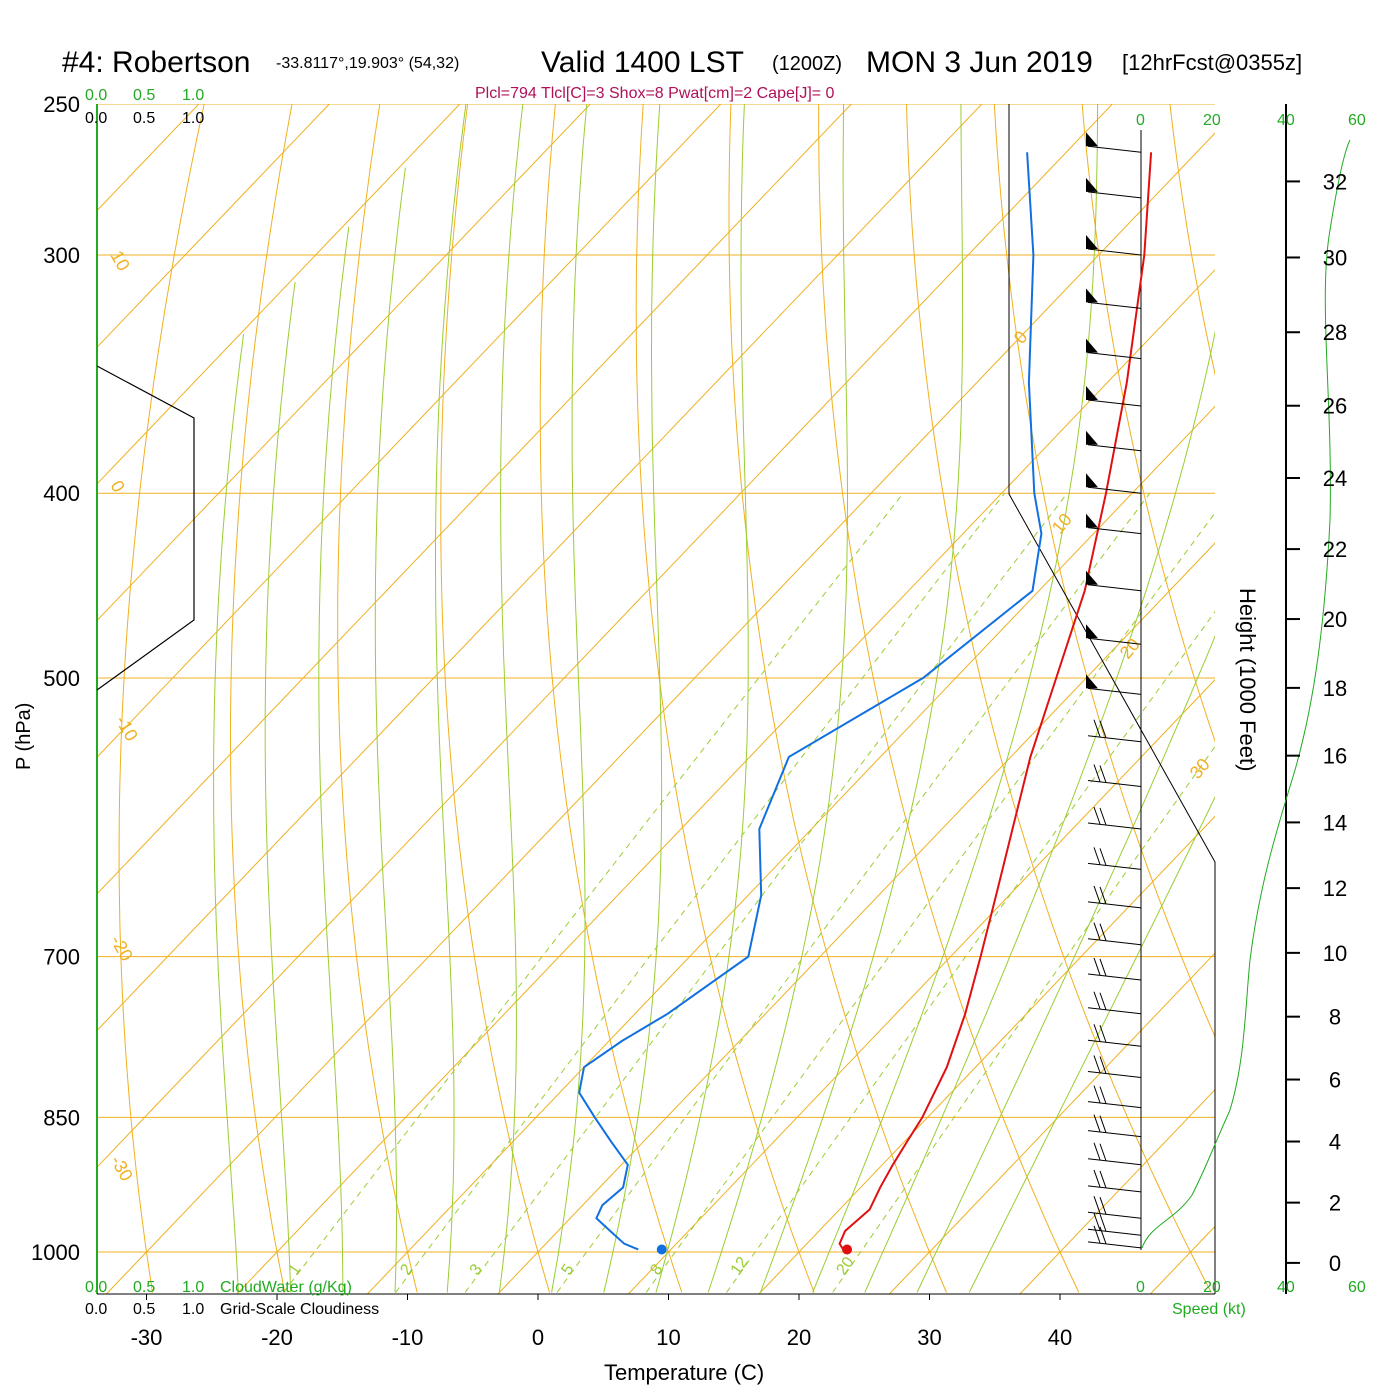  What do you see at coordinates (1335, 406) in the screenshot?
I see `height-tick-label: 26` at bounding box center [1335, 406].